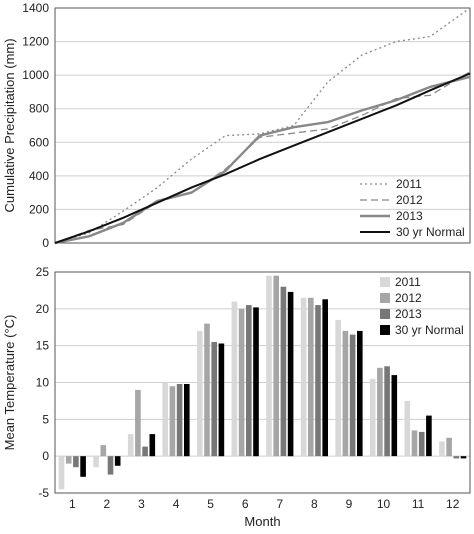 This screenshot has width=474, height=534. Describe the element at coordinates (45, 419) in the screenshot. I see `temp-y-tick-label: 5` at that location.